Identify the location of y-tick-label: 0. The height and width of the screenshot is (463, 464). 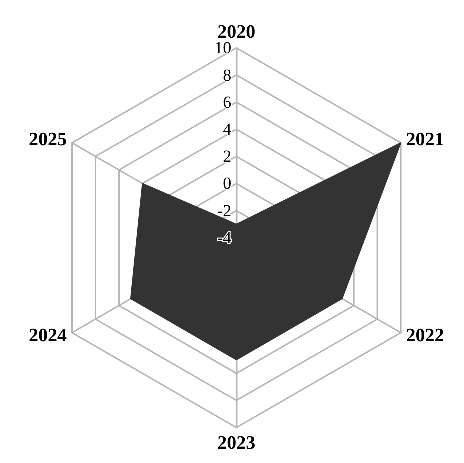
(227, 184).